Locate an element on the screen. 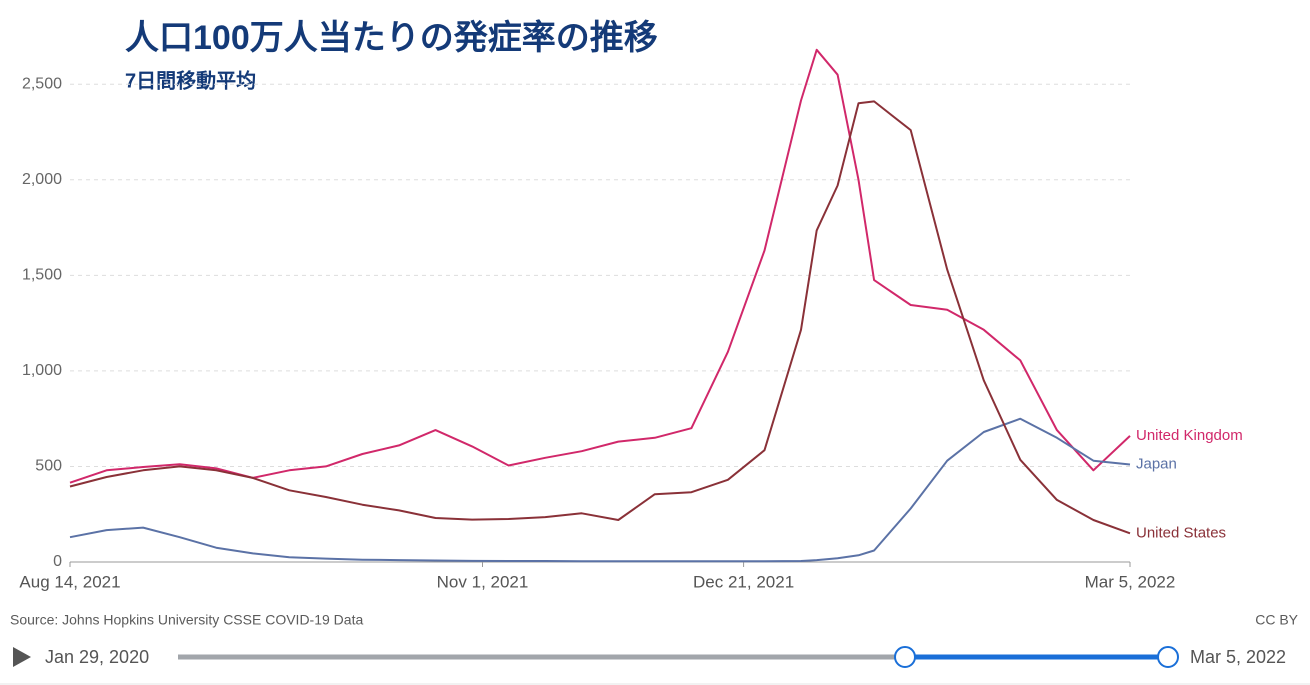  x-tick-label: Dec 21, 2021 is located at coordinates (743, 581).